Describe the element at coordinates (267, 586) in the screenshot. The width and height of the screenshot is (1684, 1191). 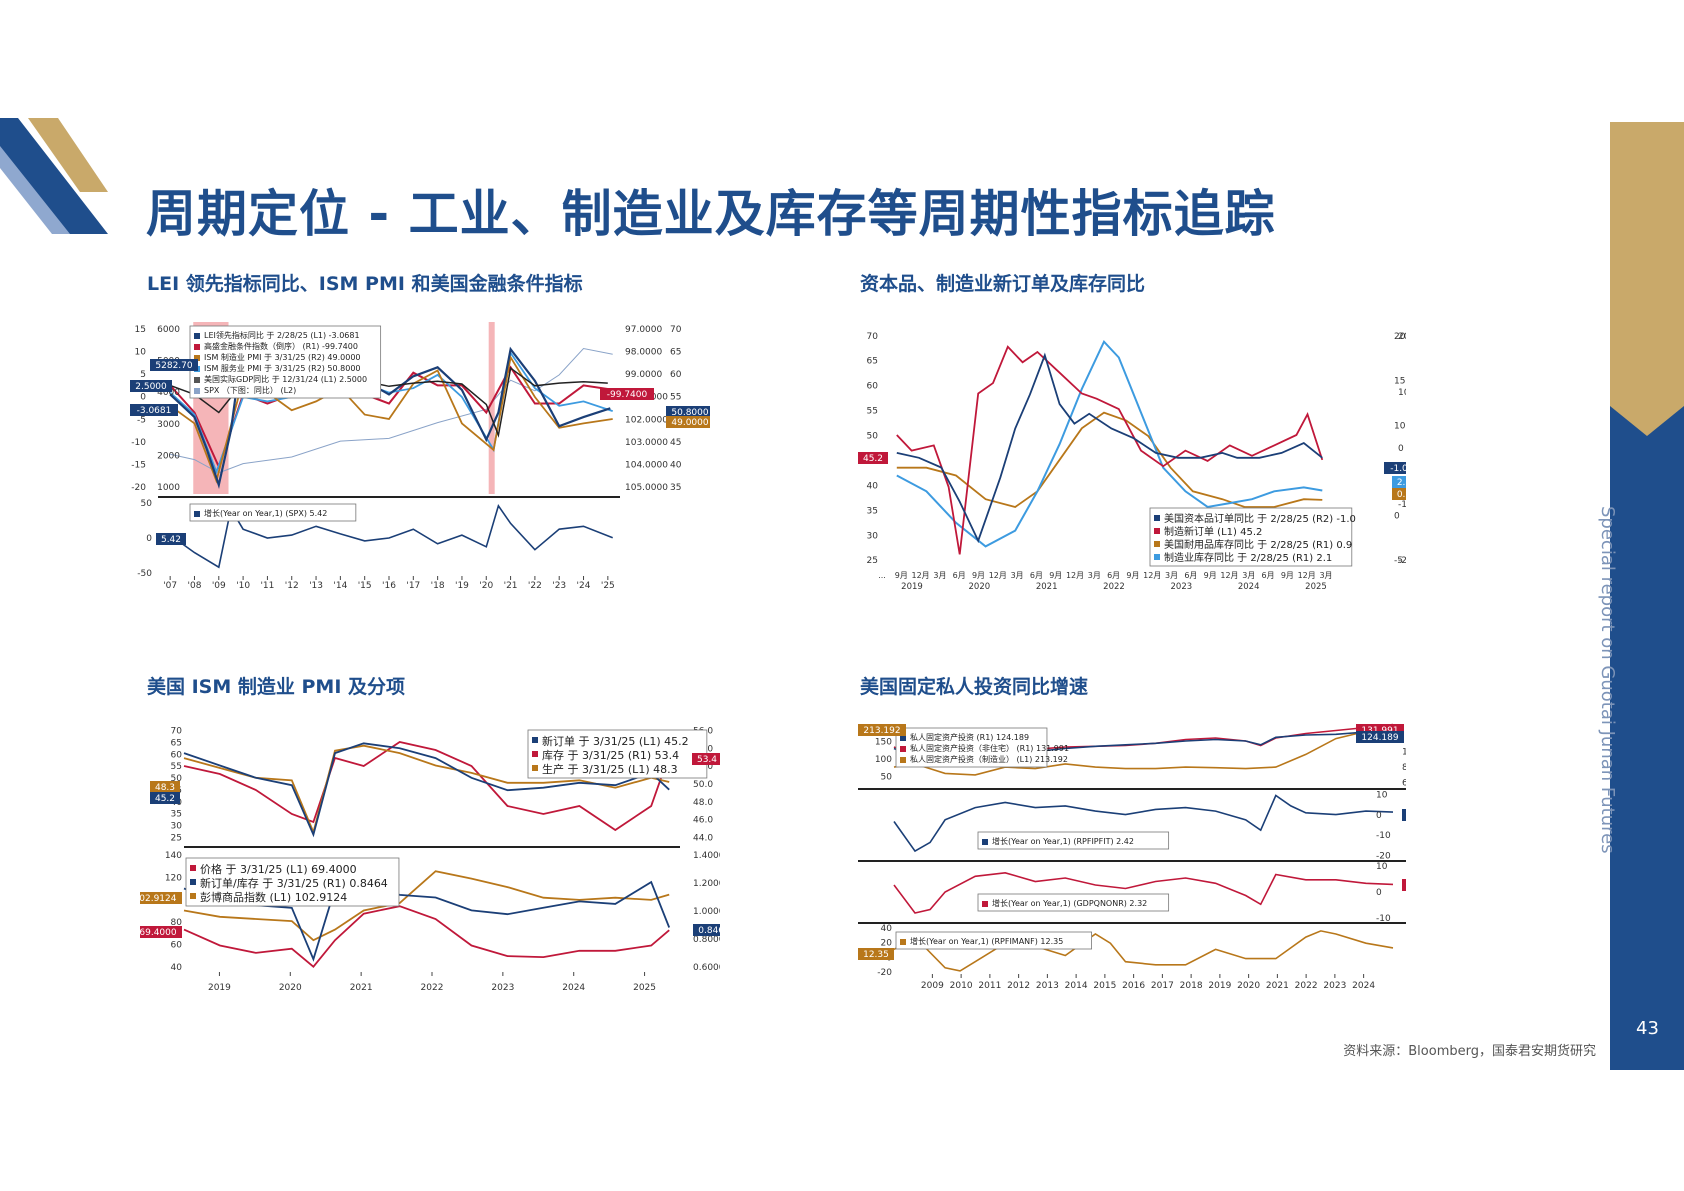
I see `x-tick: '11` at that location.